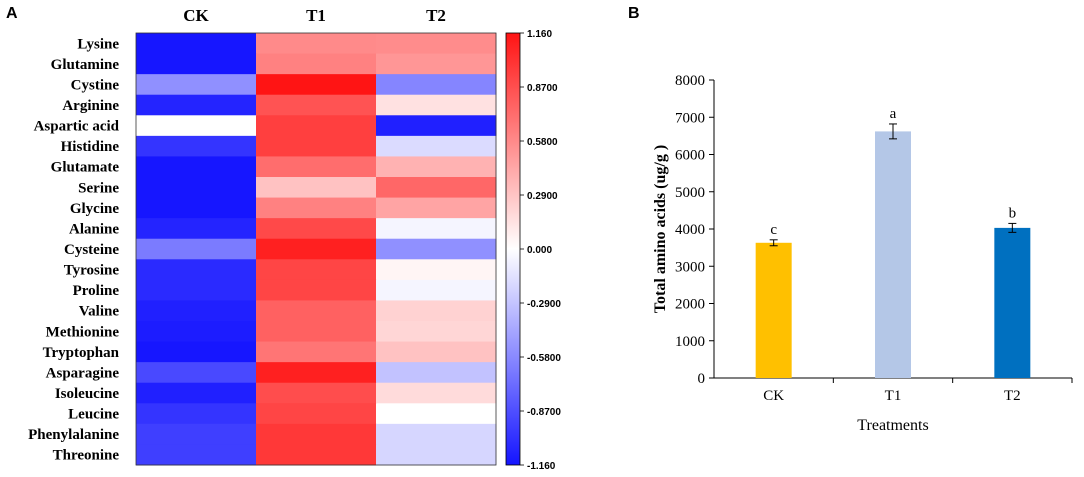 The width and height of the screenshot is (1084, 477). What do you see at coordinates (73, 435) in the screenshot?
I see `heatmap-row-label: Phenylalanine` at bounding box center [73, 435].